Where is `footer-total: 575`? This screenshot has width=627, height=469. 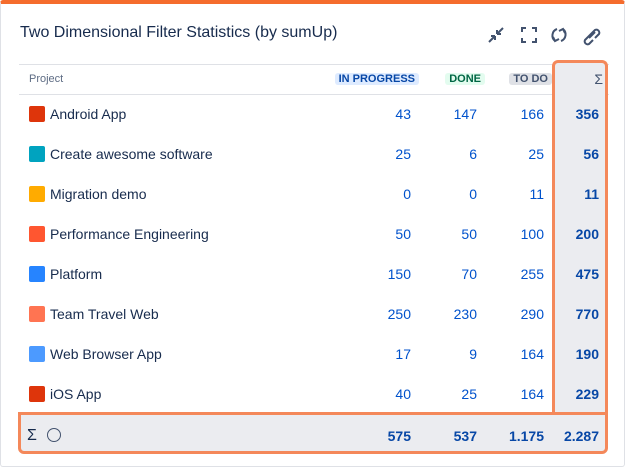 footer-total: 575 is located at coordinates (399, 436).